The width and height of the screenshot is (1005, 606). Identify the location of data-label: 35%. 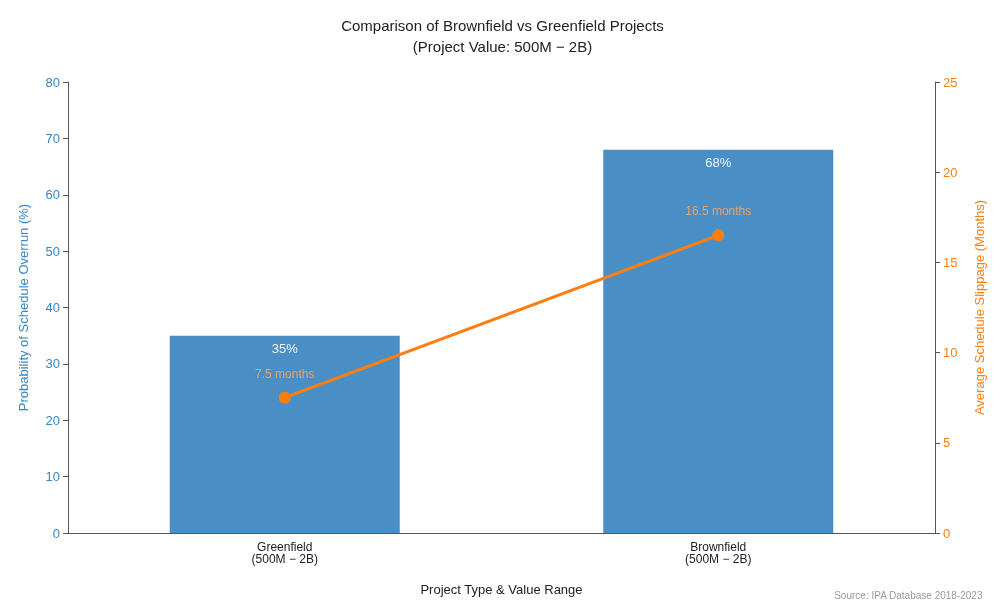
(285, 348).